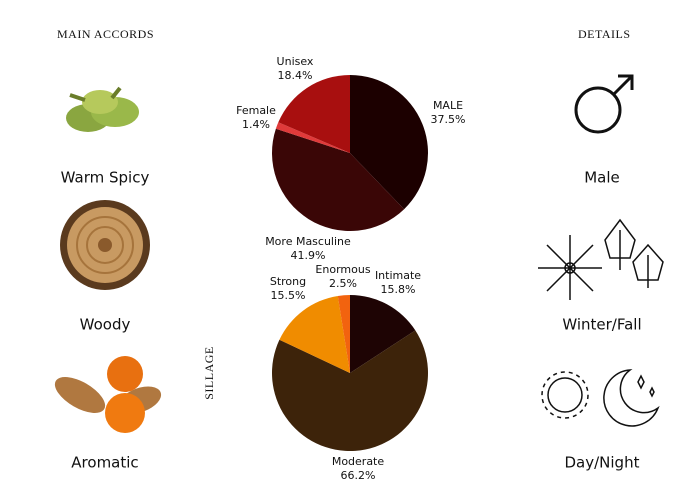  What do you see at coordinates (108, 394) in the screenshot?
I see `turmeric-image` at bounding box center [108, 394].